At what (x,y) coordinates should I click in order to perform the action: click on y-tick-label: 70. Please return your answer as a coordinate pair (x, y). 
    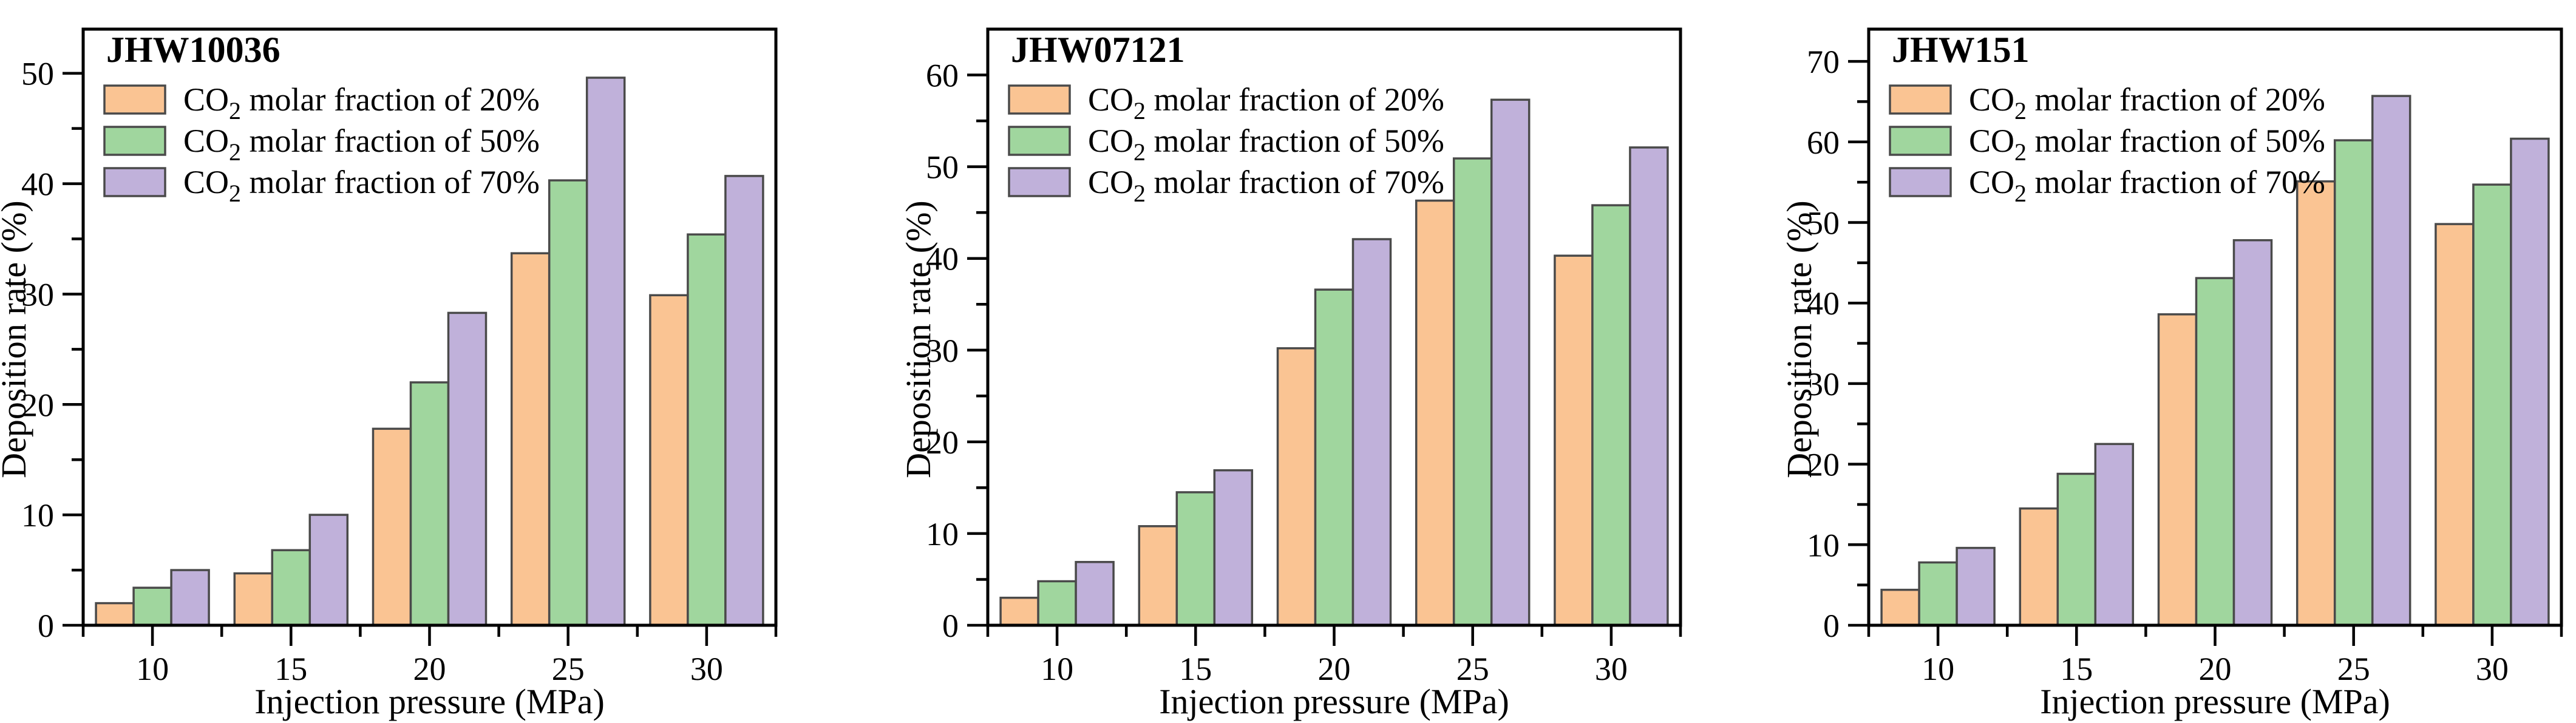
    Looking at the image, I should click on (1823, 62).